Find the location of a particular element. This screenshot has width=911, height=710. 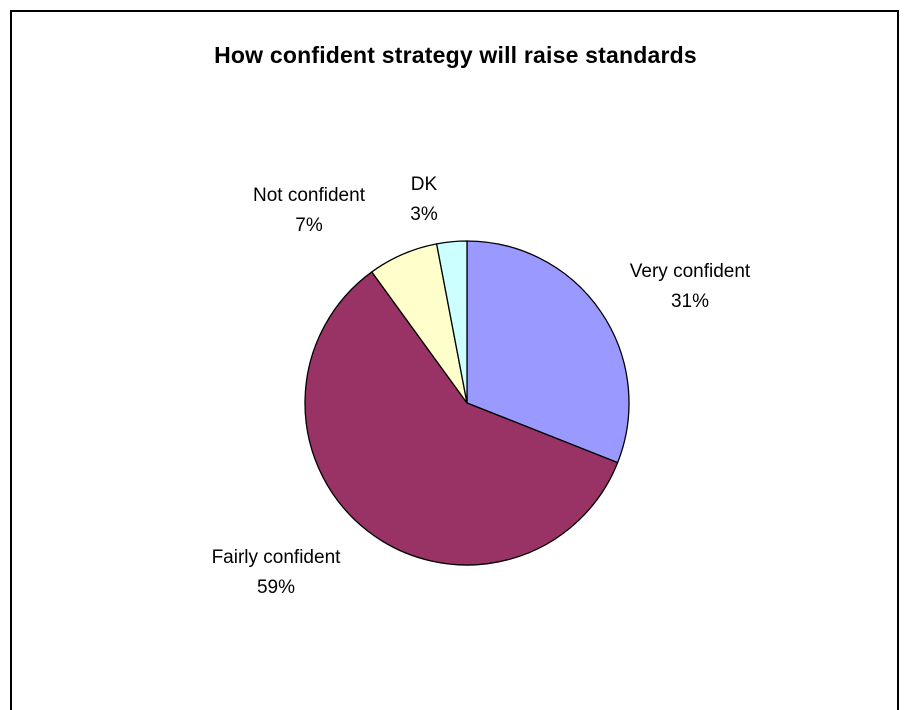

slice-percent-label: 3% is located at coordinates (424, 214).